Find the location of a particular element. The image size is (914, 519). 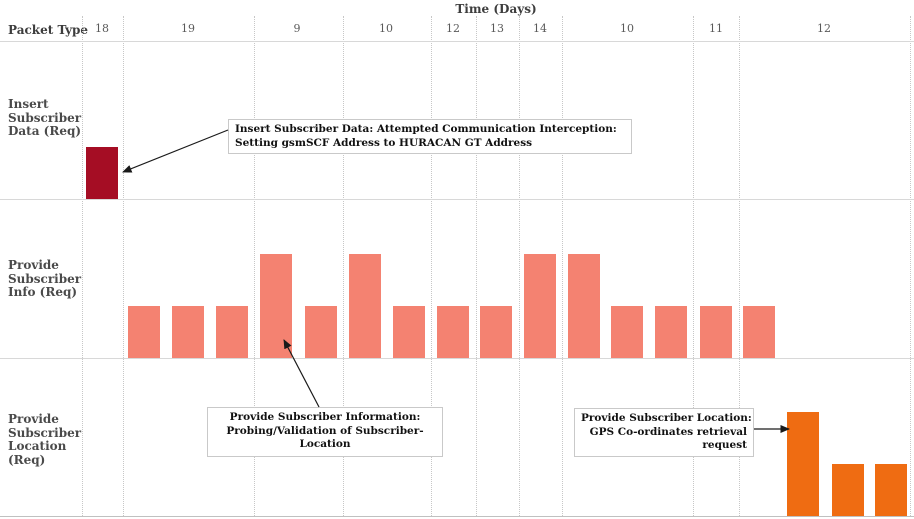

chart-title: Time (Days) is located at coordinates (496, 9).